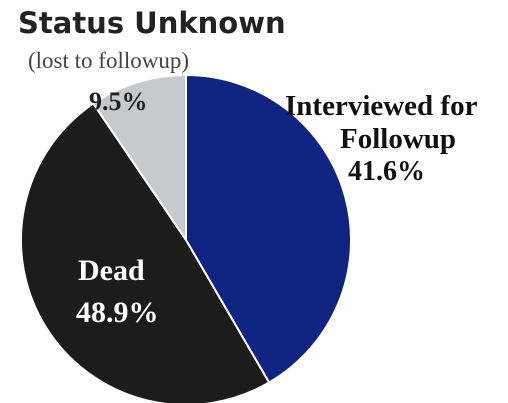 Image resolution: width=508 pixels, height=403 pixels. Describe the element at coordinates (108, 60) in the screenshot. I see `status-unknown-sublabel: (lost to followup)` at that location.